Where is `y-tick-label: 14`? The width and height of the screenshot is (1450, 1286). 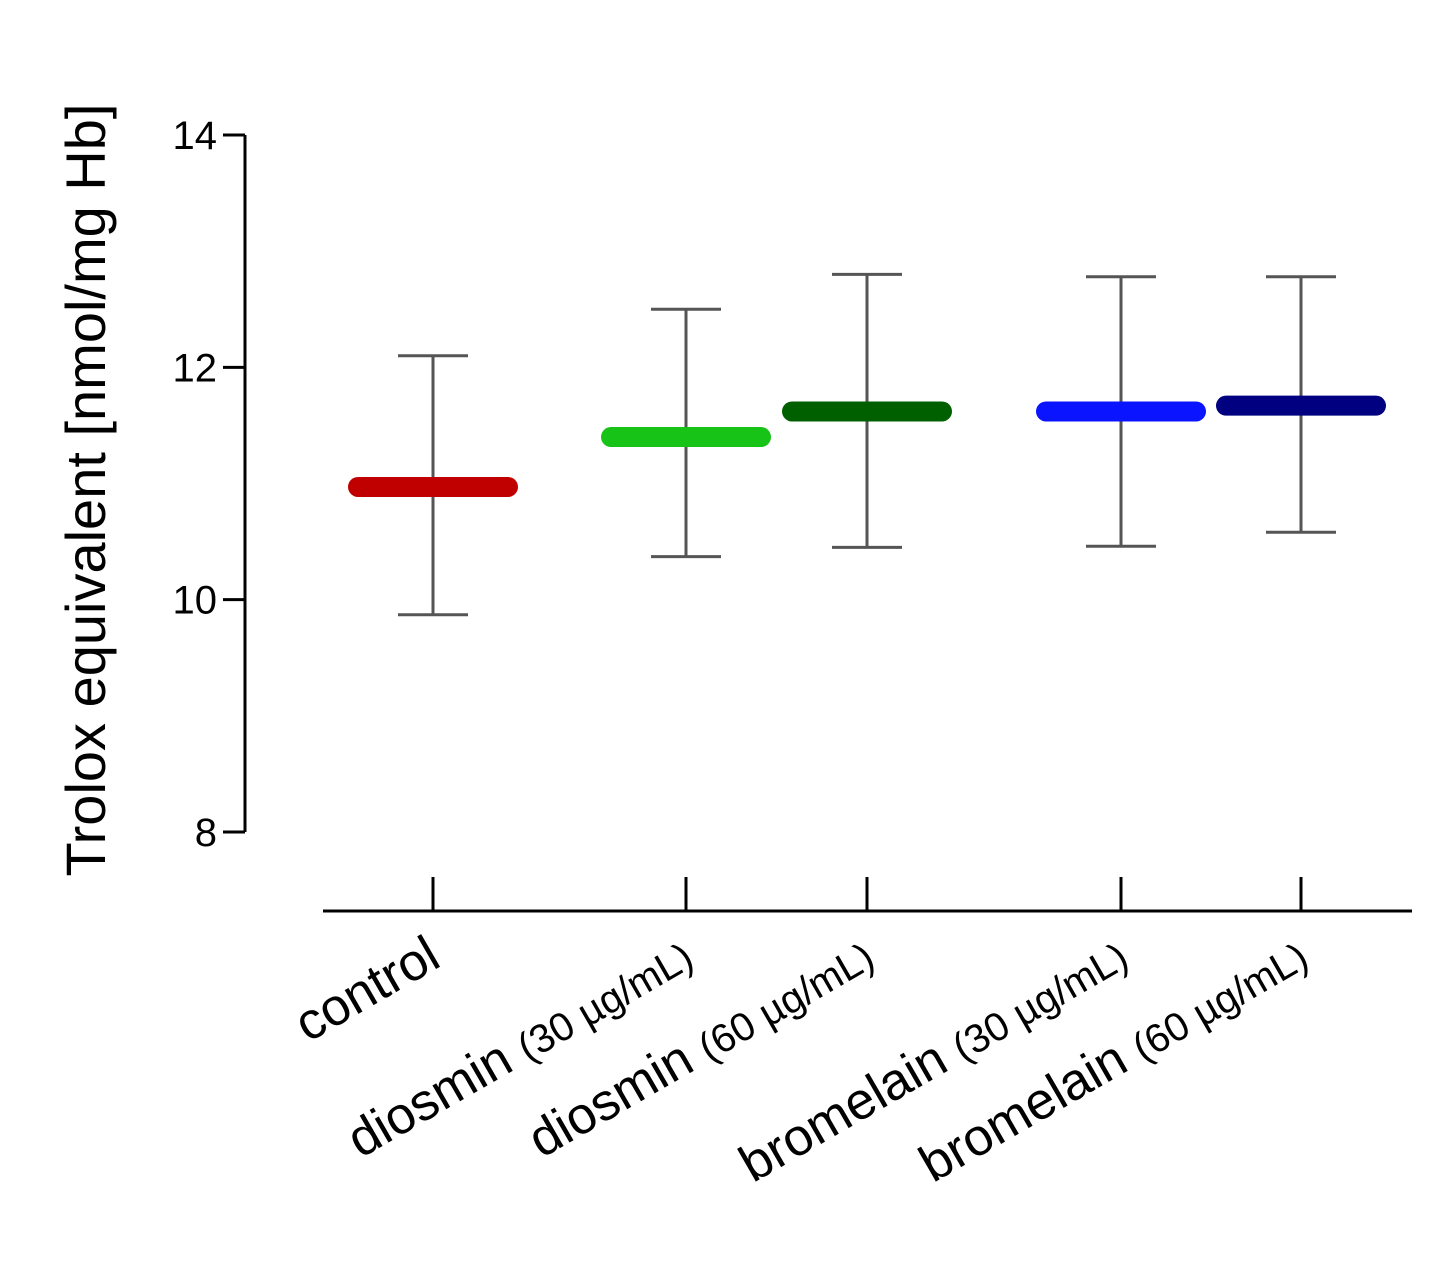
y-tick-label: 14 is located at coordinates (195, 136).